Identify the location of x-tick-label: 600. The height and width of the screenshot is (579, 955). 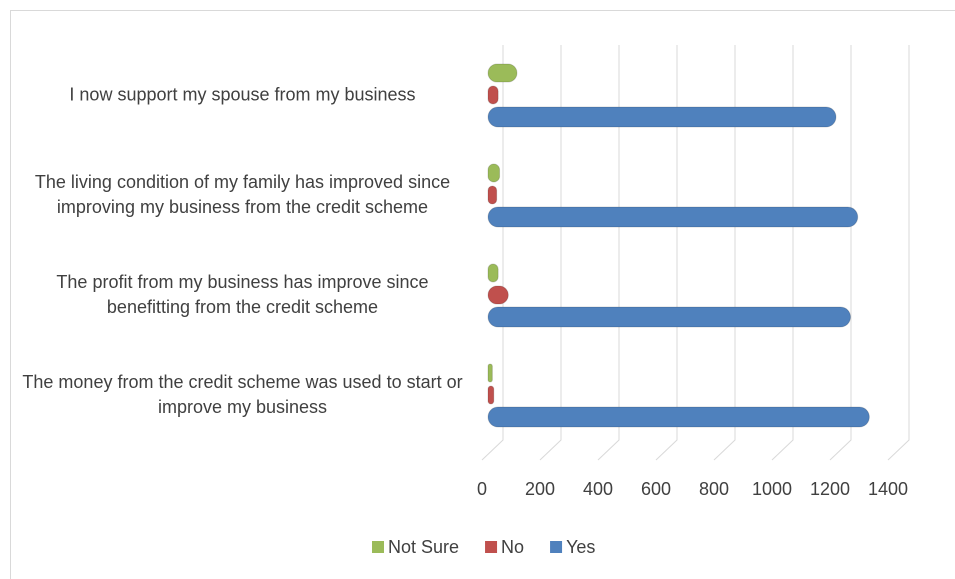
(656, 489).